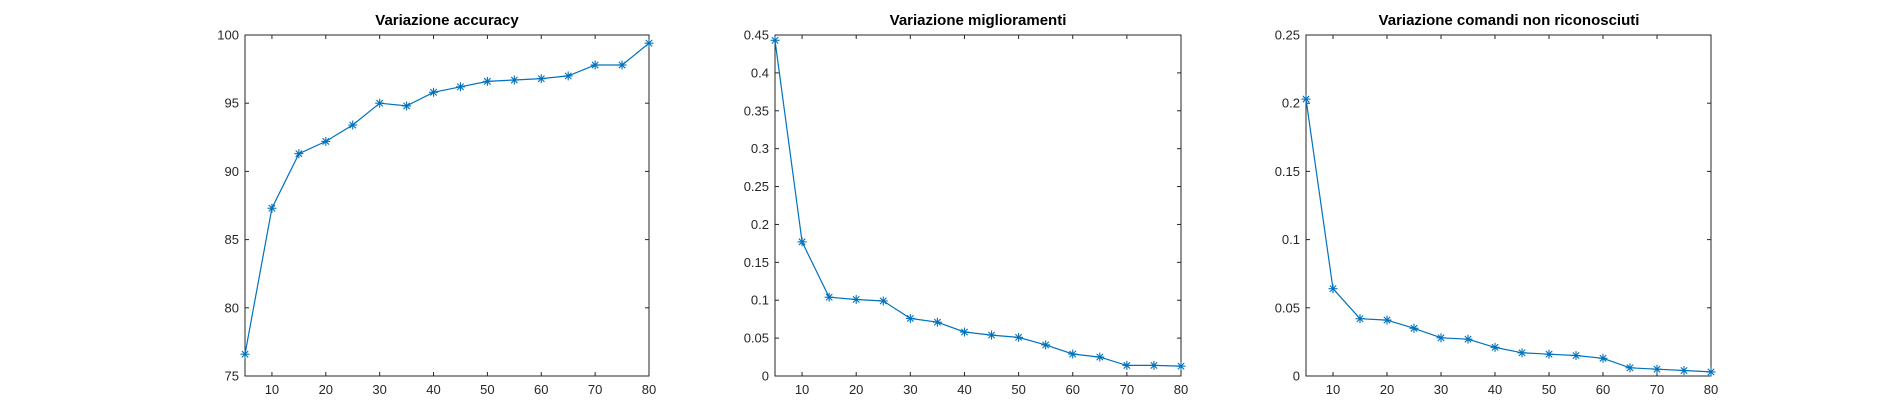  I want to click on miglioramenti-ytick-label: 0.15, so click(756, 262).